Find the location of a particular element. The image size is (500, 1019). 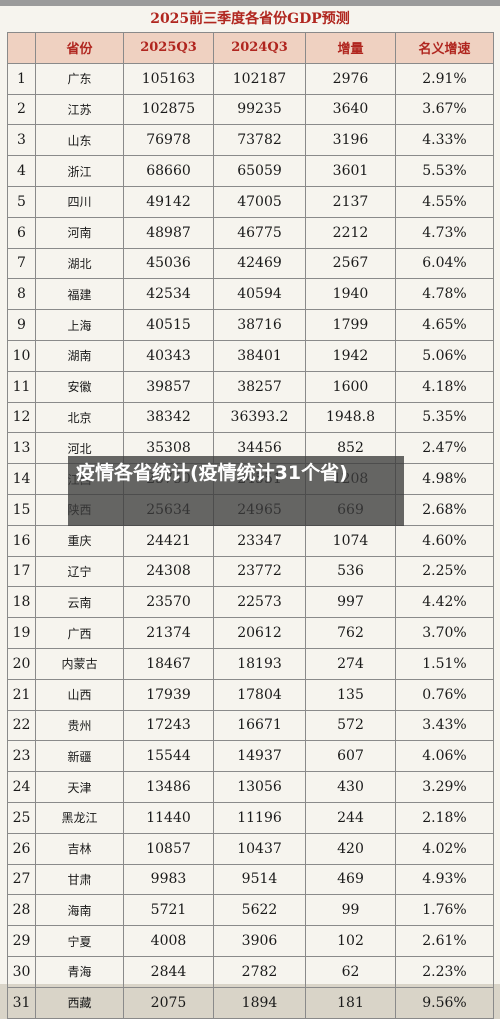

header-row: 省份 2025Q3 2024Q3 增量 名义增速 is located at coordinates (250, 48).